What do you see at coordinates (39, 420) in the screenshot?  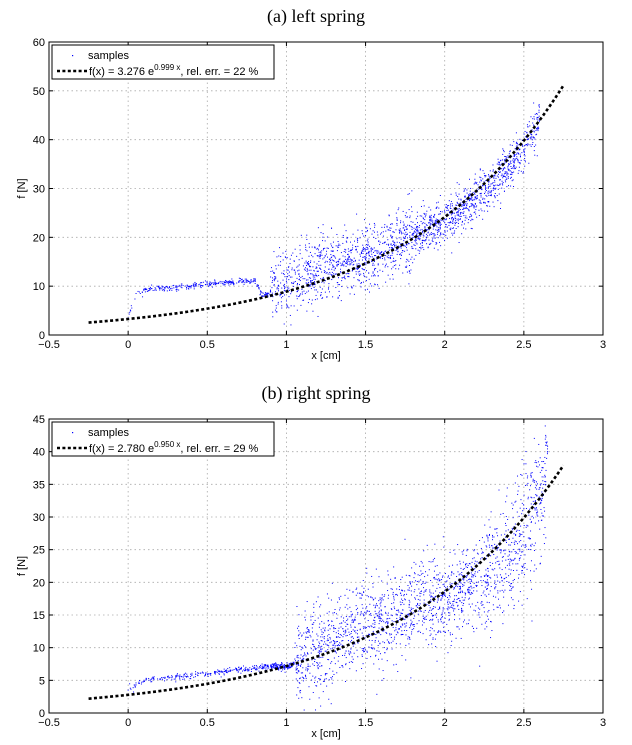 I see `y-tick-label: 45` at bounding box center [39, 420].